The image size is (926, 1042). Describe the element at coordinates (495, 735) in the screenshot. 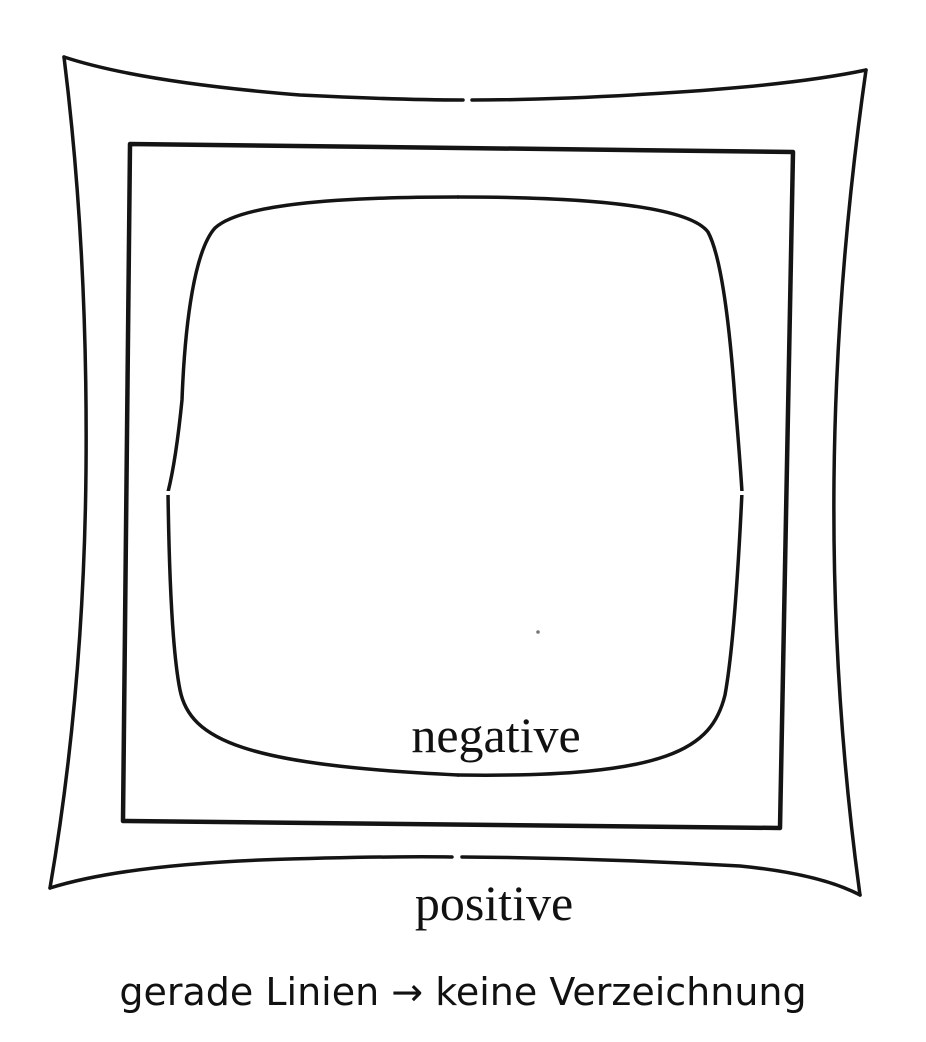

I see `negative-label: negative` at that location.